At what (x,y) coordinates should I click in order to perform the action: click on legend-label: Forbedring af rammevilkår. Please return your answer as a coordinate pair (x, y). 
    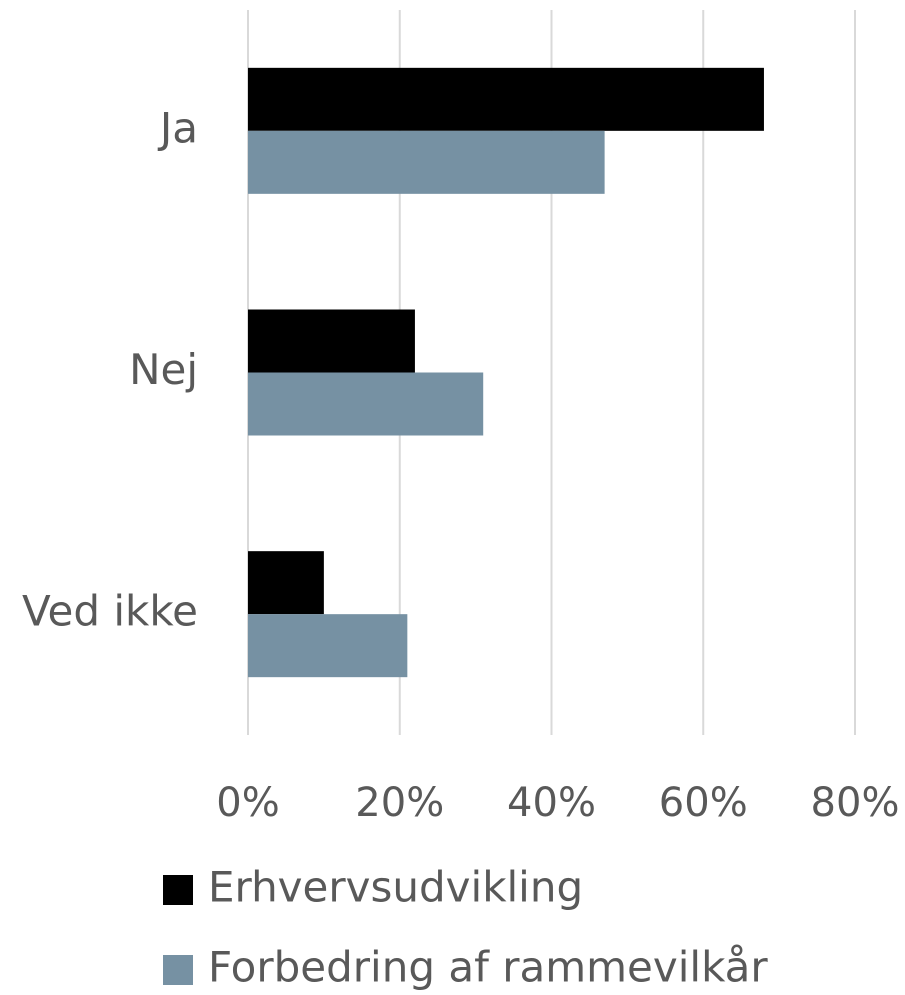
    Looking at the image, I should click on (488, 967).